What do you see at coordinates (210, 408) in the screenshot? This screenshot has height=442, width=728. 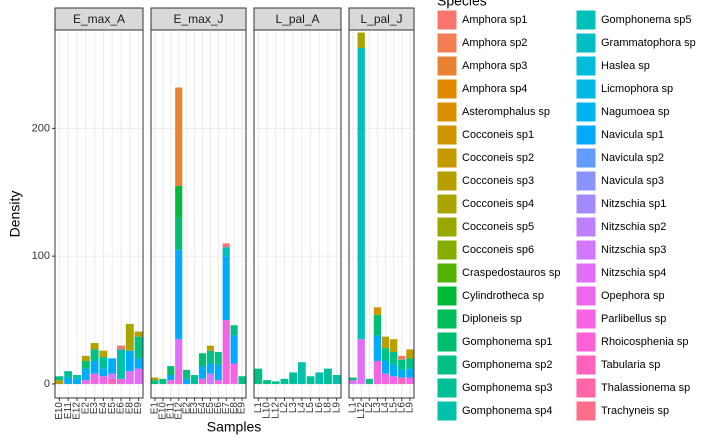 I see `x-tick-label: E5` at bounding box center [210, 408].